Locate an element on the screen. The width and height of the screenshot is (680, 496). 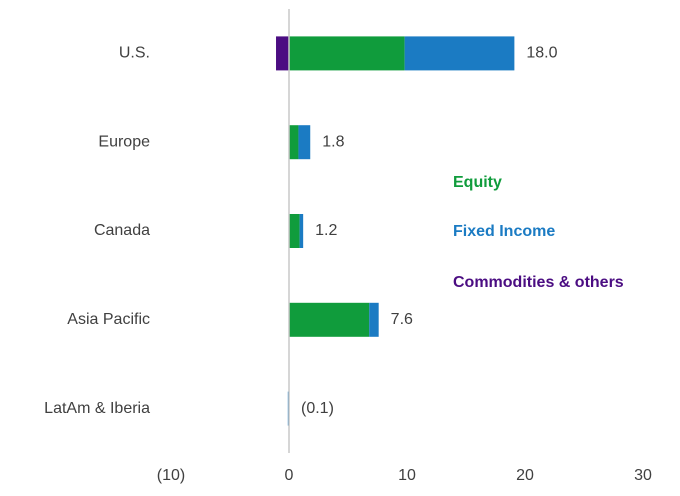
total-label: (0.1) is located at coordinates (317, 408).